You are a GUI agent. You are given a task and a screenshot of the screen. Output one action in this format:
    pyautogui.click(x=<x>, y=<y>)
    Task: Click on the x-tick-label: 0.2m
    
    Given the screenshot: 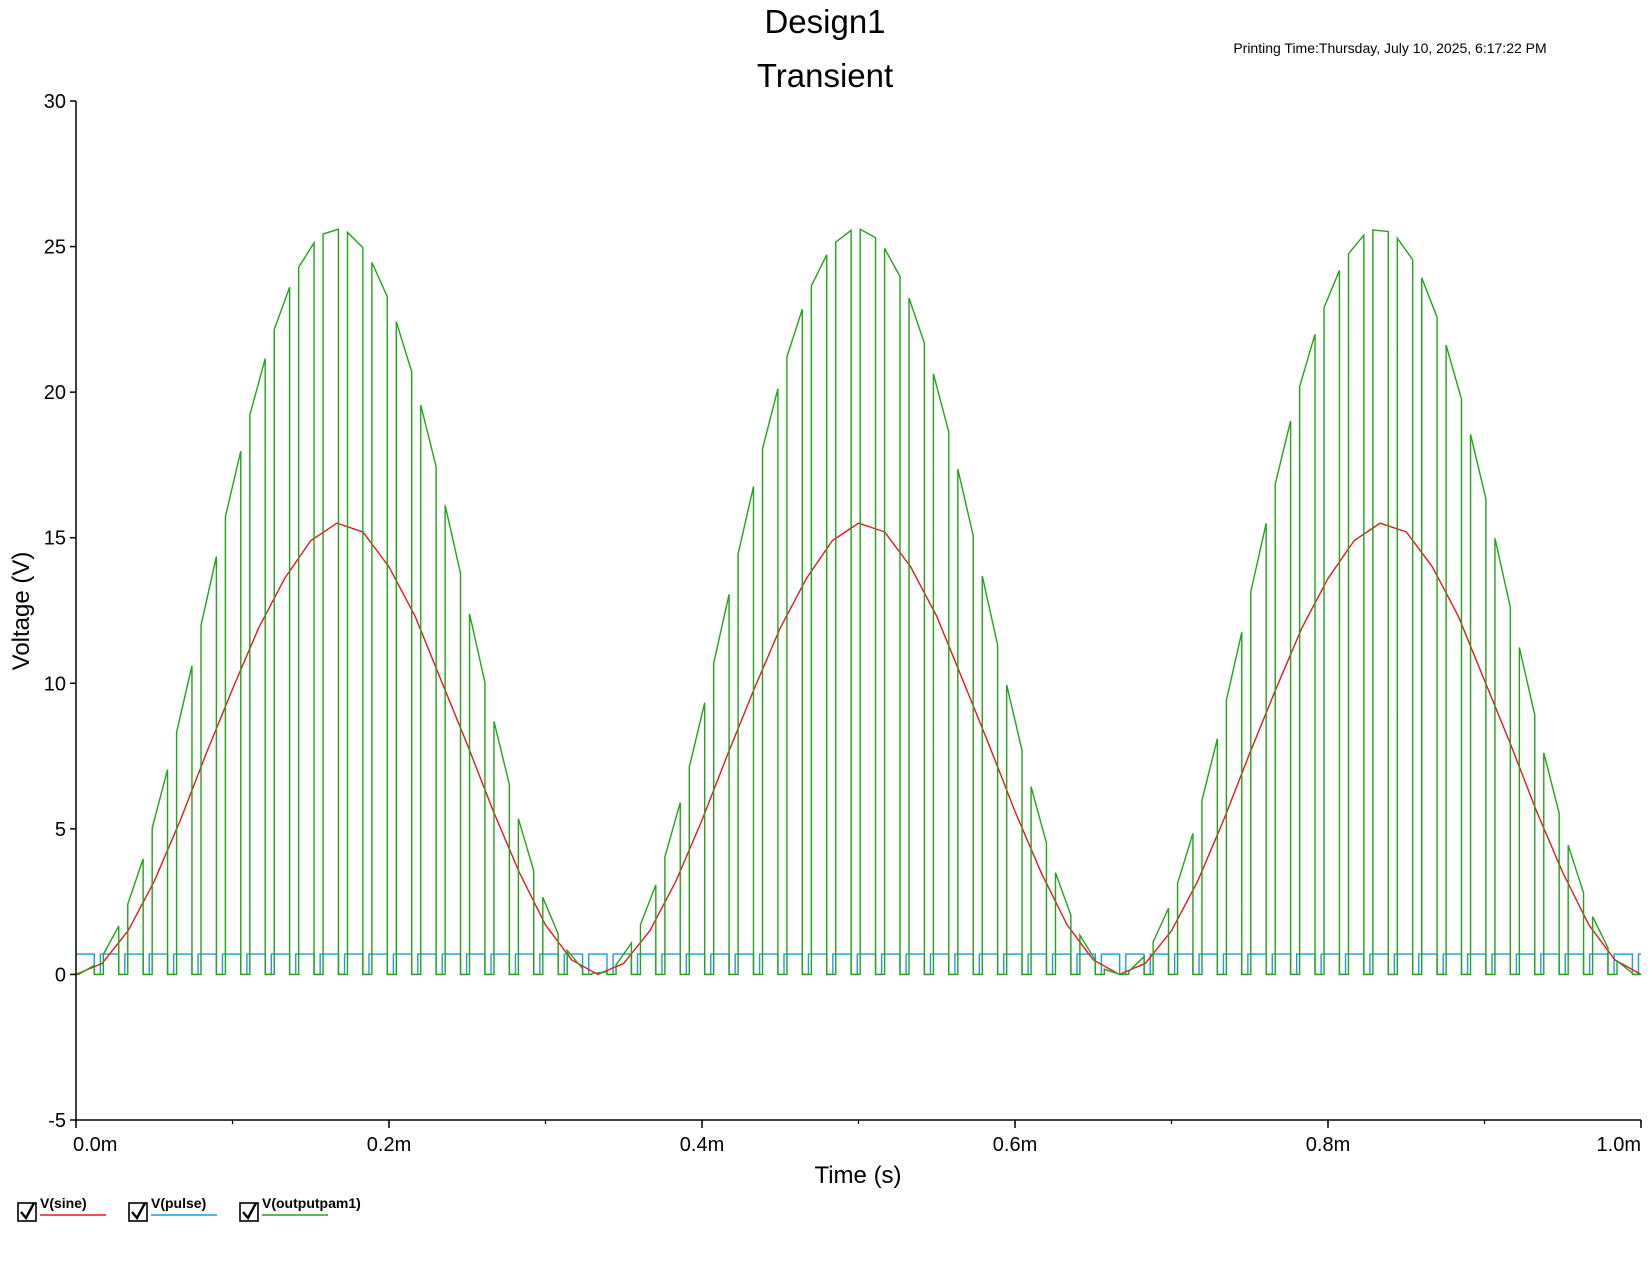 What is the action you would take?
    pyautogui.click(x=389, y=1145)
    